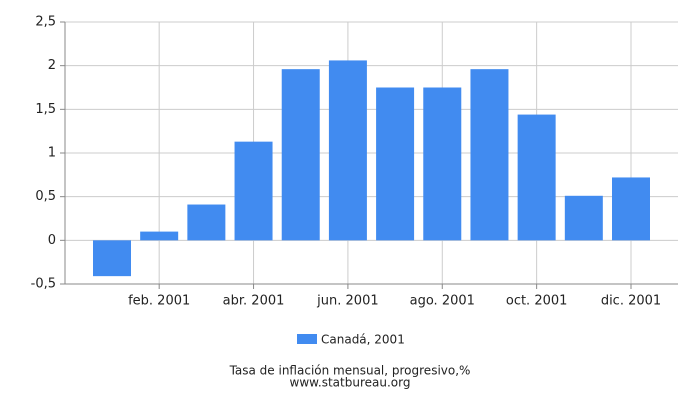 The width and height of the screenshot is (700, 400). I want to click on x-tick-label: jun. 2001, so click(347, 301).